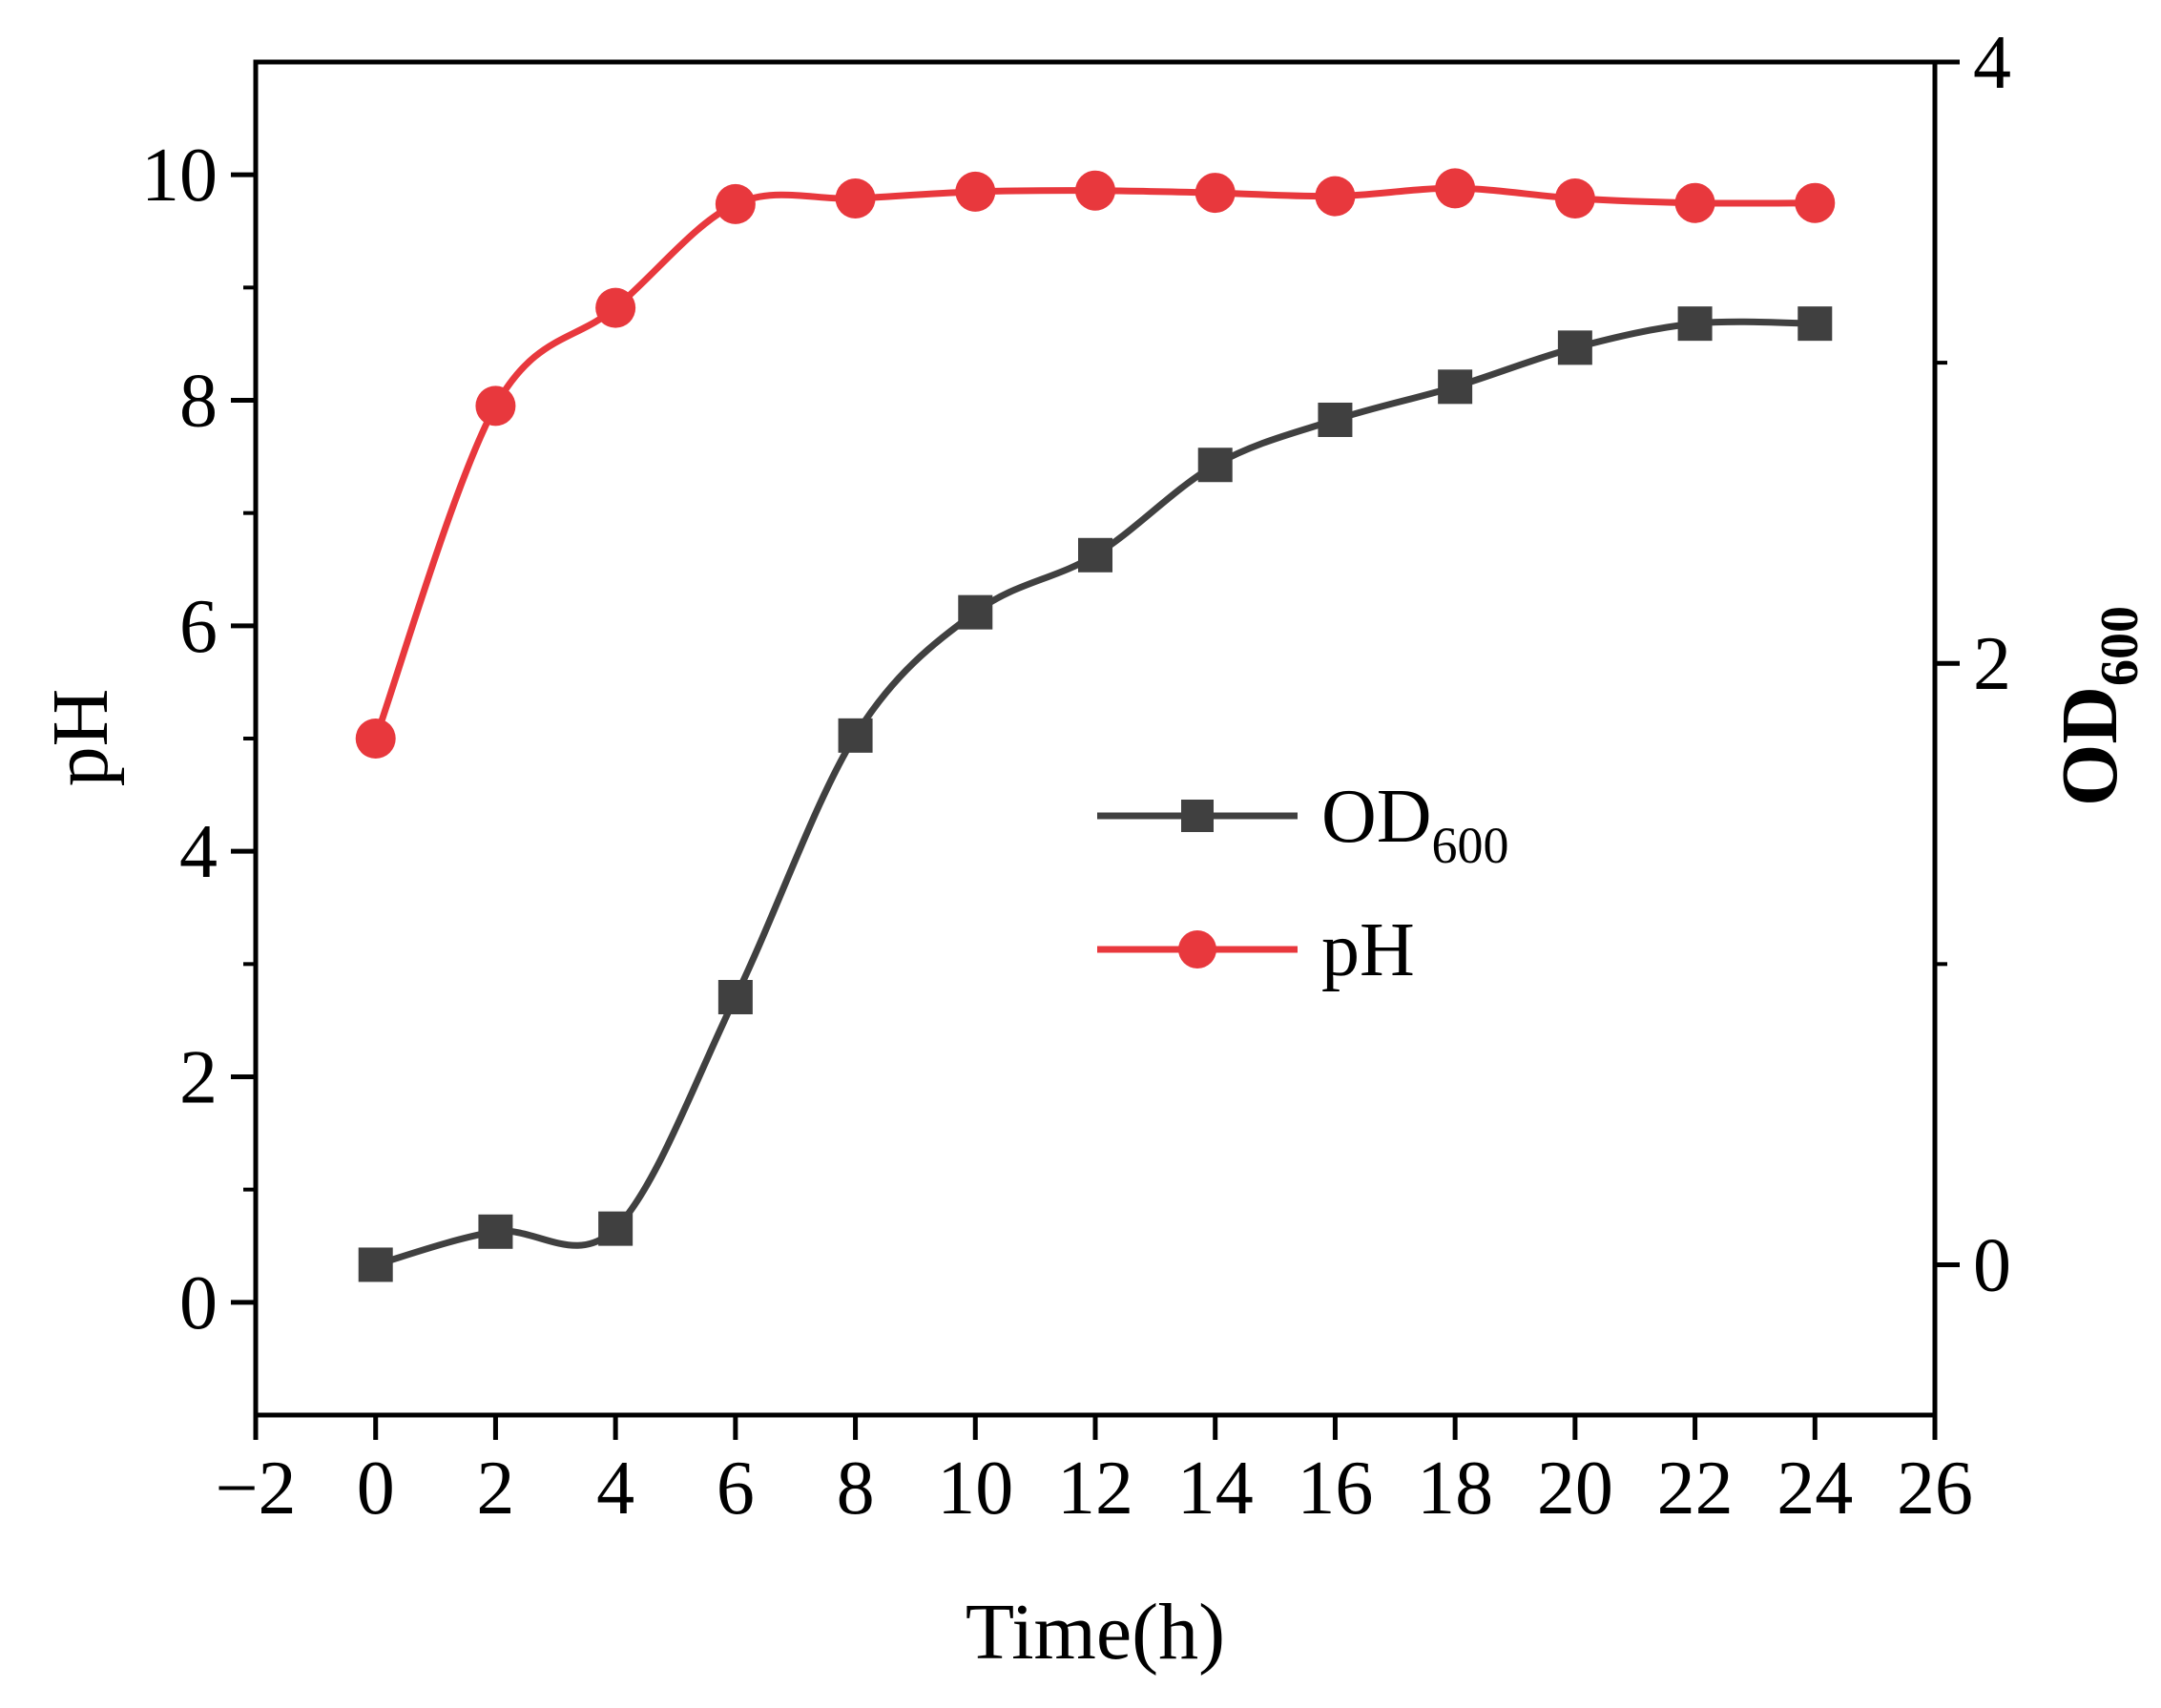 Image resolution: width=2161 pixels, height=1708 pixels. I want to click on x-axis-label: Time(h), so click(1095, 1632).